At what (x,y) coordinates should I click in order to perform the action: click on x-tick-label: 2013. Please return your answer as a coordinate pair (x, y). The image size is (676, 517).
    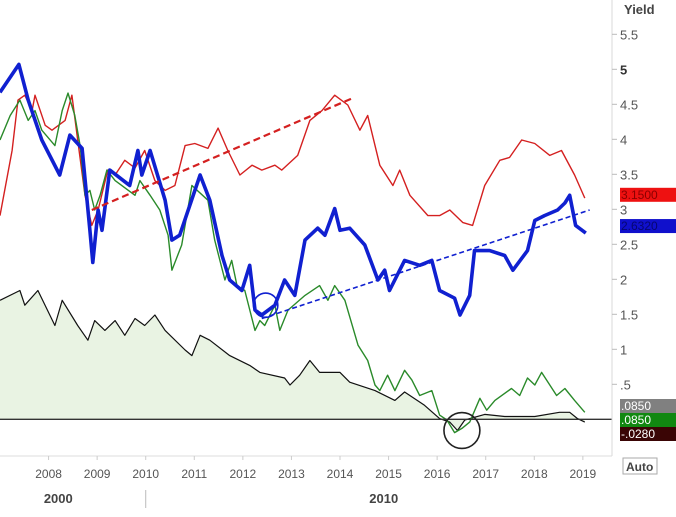
    Looking at the image, I should click on (291, 474).